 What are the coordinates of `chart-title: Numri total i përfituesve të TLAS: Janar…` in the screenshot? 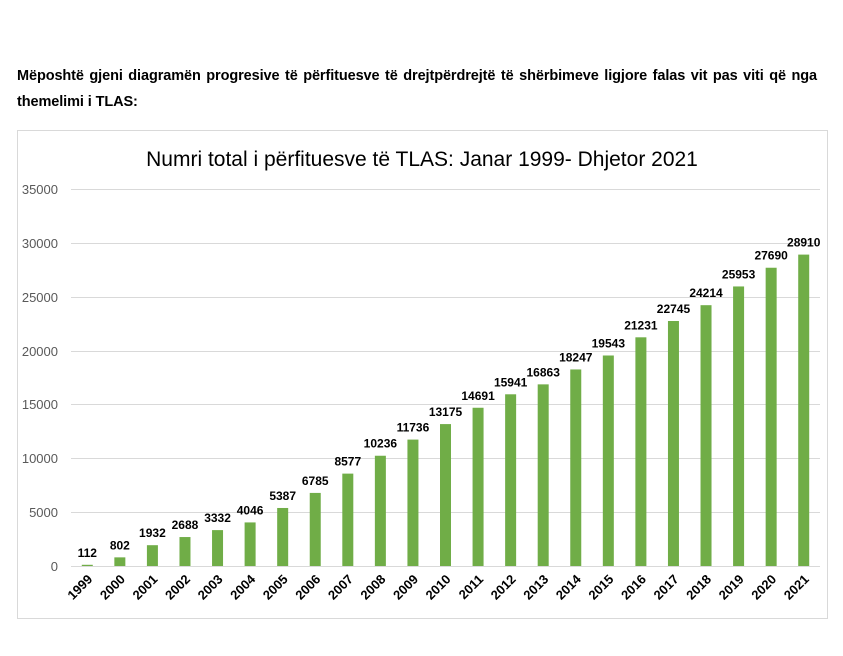 It's located at (422, 159).